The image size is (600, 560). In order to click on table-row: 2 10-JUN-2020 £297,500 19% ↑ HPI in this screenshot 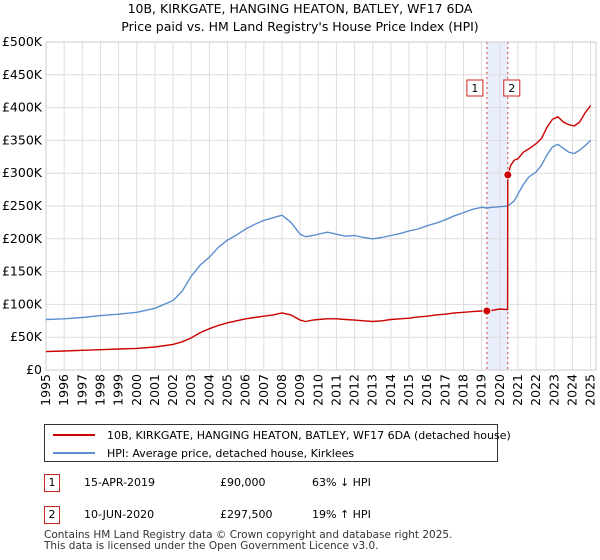, I will do `click(304, 516)`.